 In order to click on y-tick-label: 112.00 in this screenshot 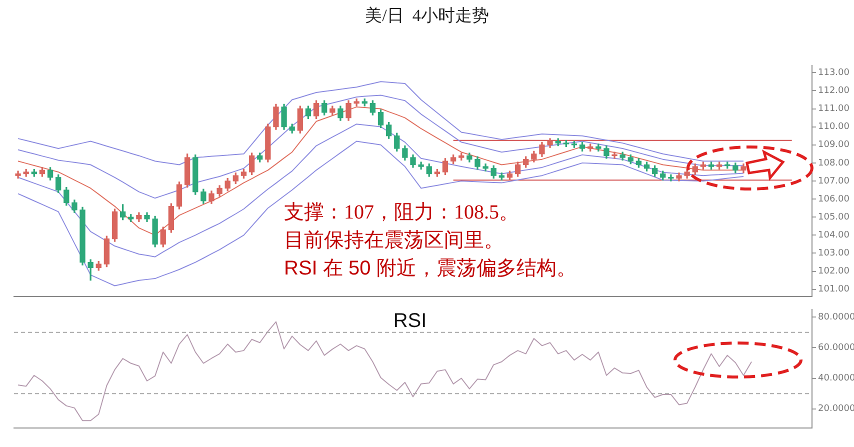, I will do `click(834, 91)`.